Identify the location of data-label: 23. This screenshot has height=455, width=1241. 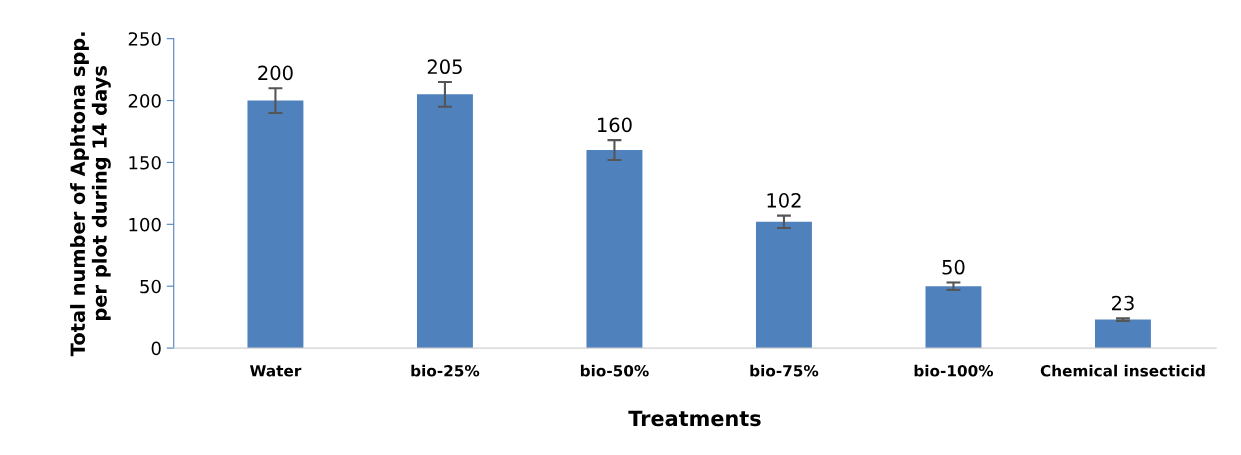
(1123, 303).